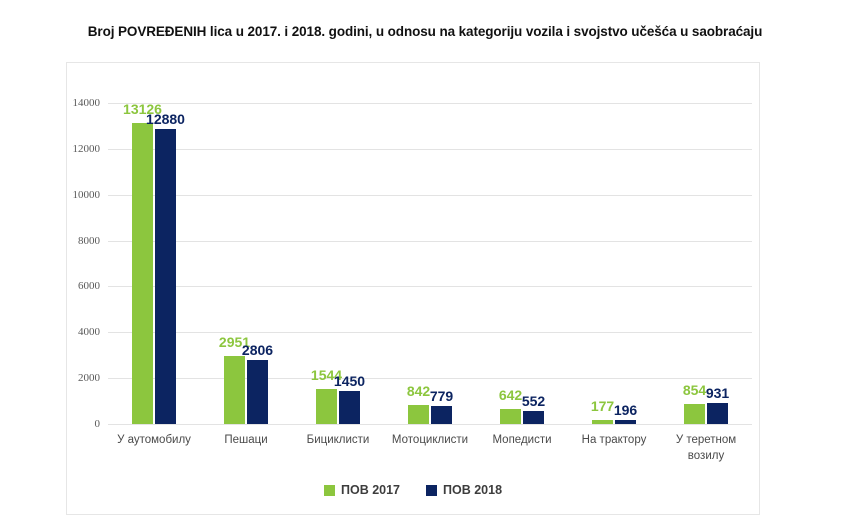  Describe the element at coordinates (473, 490) in the screenshot. I see `legend-label: ПОВ 2018` at that location.